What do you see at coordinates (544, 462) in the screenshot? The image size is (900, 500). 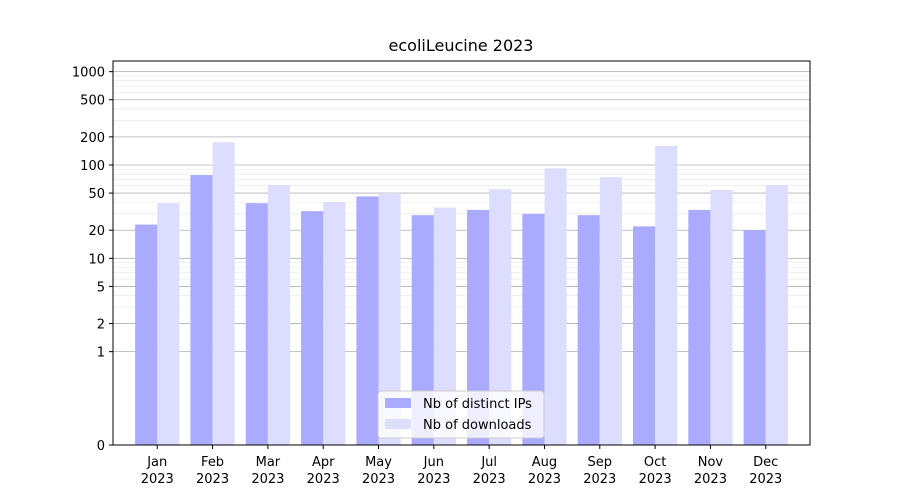 I see `x-tick-label-month: Aug` at bounding box center [544, 462].